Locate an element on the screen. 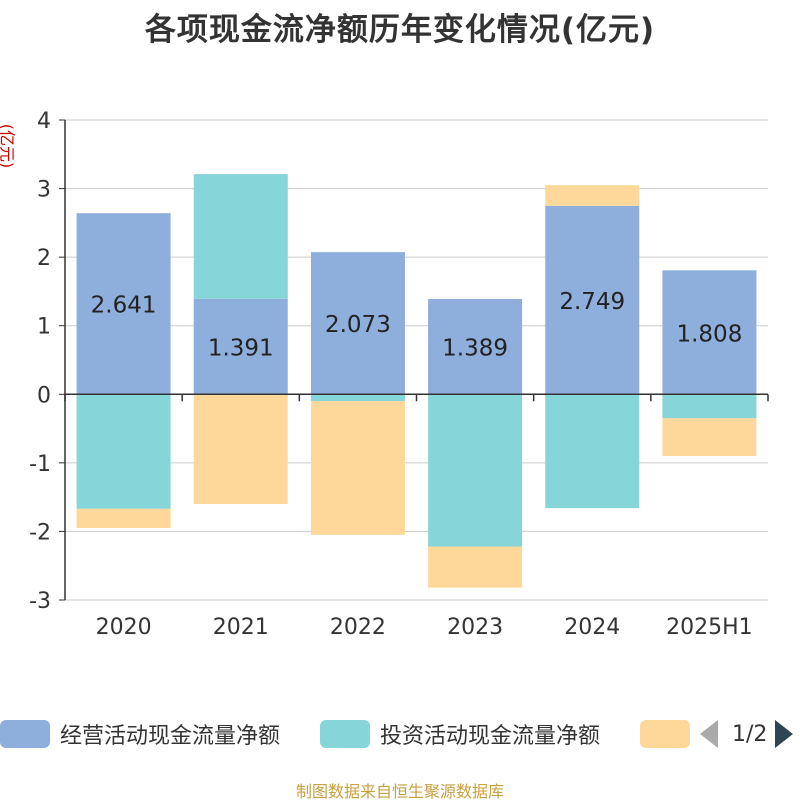 This screenshot has width=800, height=802. legend-item-financing is located at coordinates (665, 734).